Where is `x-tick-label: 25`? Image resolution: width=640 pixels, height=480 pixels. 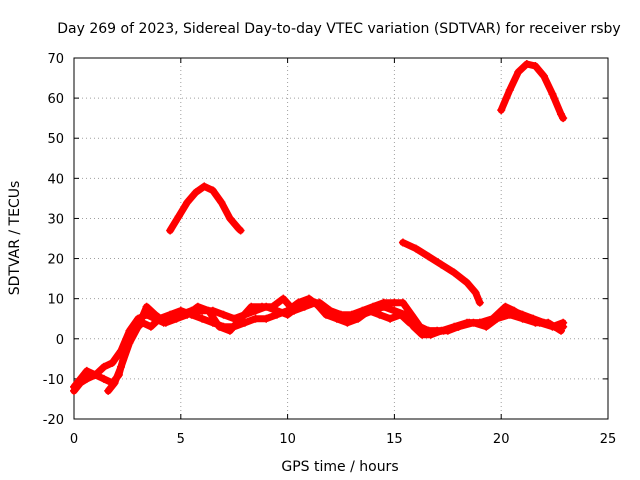
x-tick-label: 25 is located at coordinates (608, 439).